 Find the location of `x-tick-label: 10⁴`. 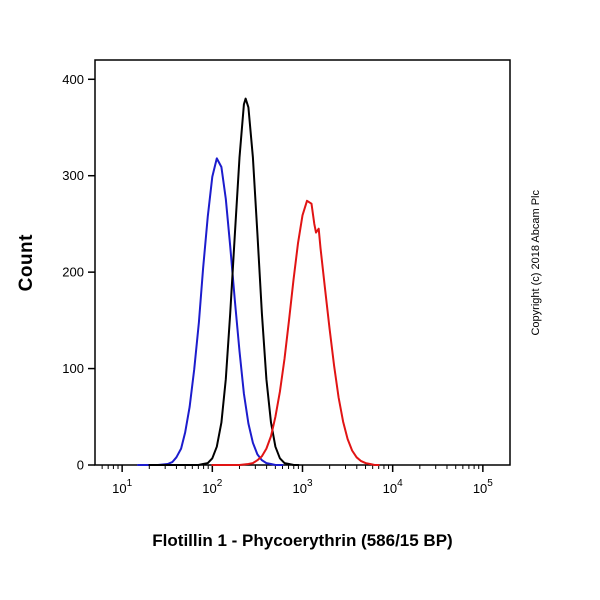

x-tick-label: 10⁴ is located at coordinates (393, 487).